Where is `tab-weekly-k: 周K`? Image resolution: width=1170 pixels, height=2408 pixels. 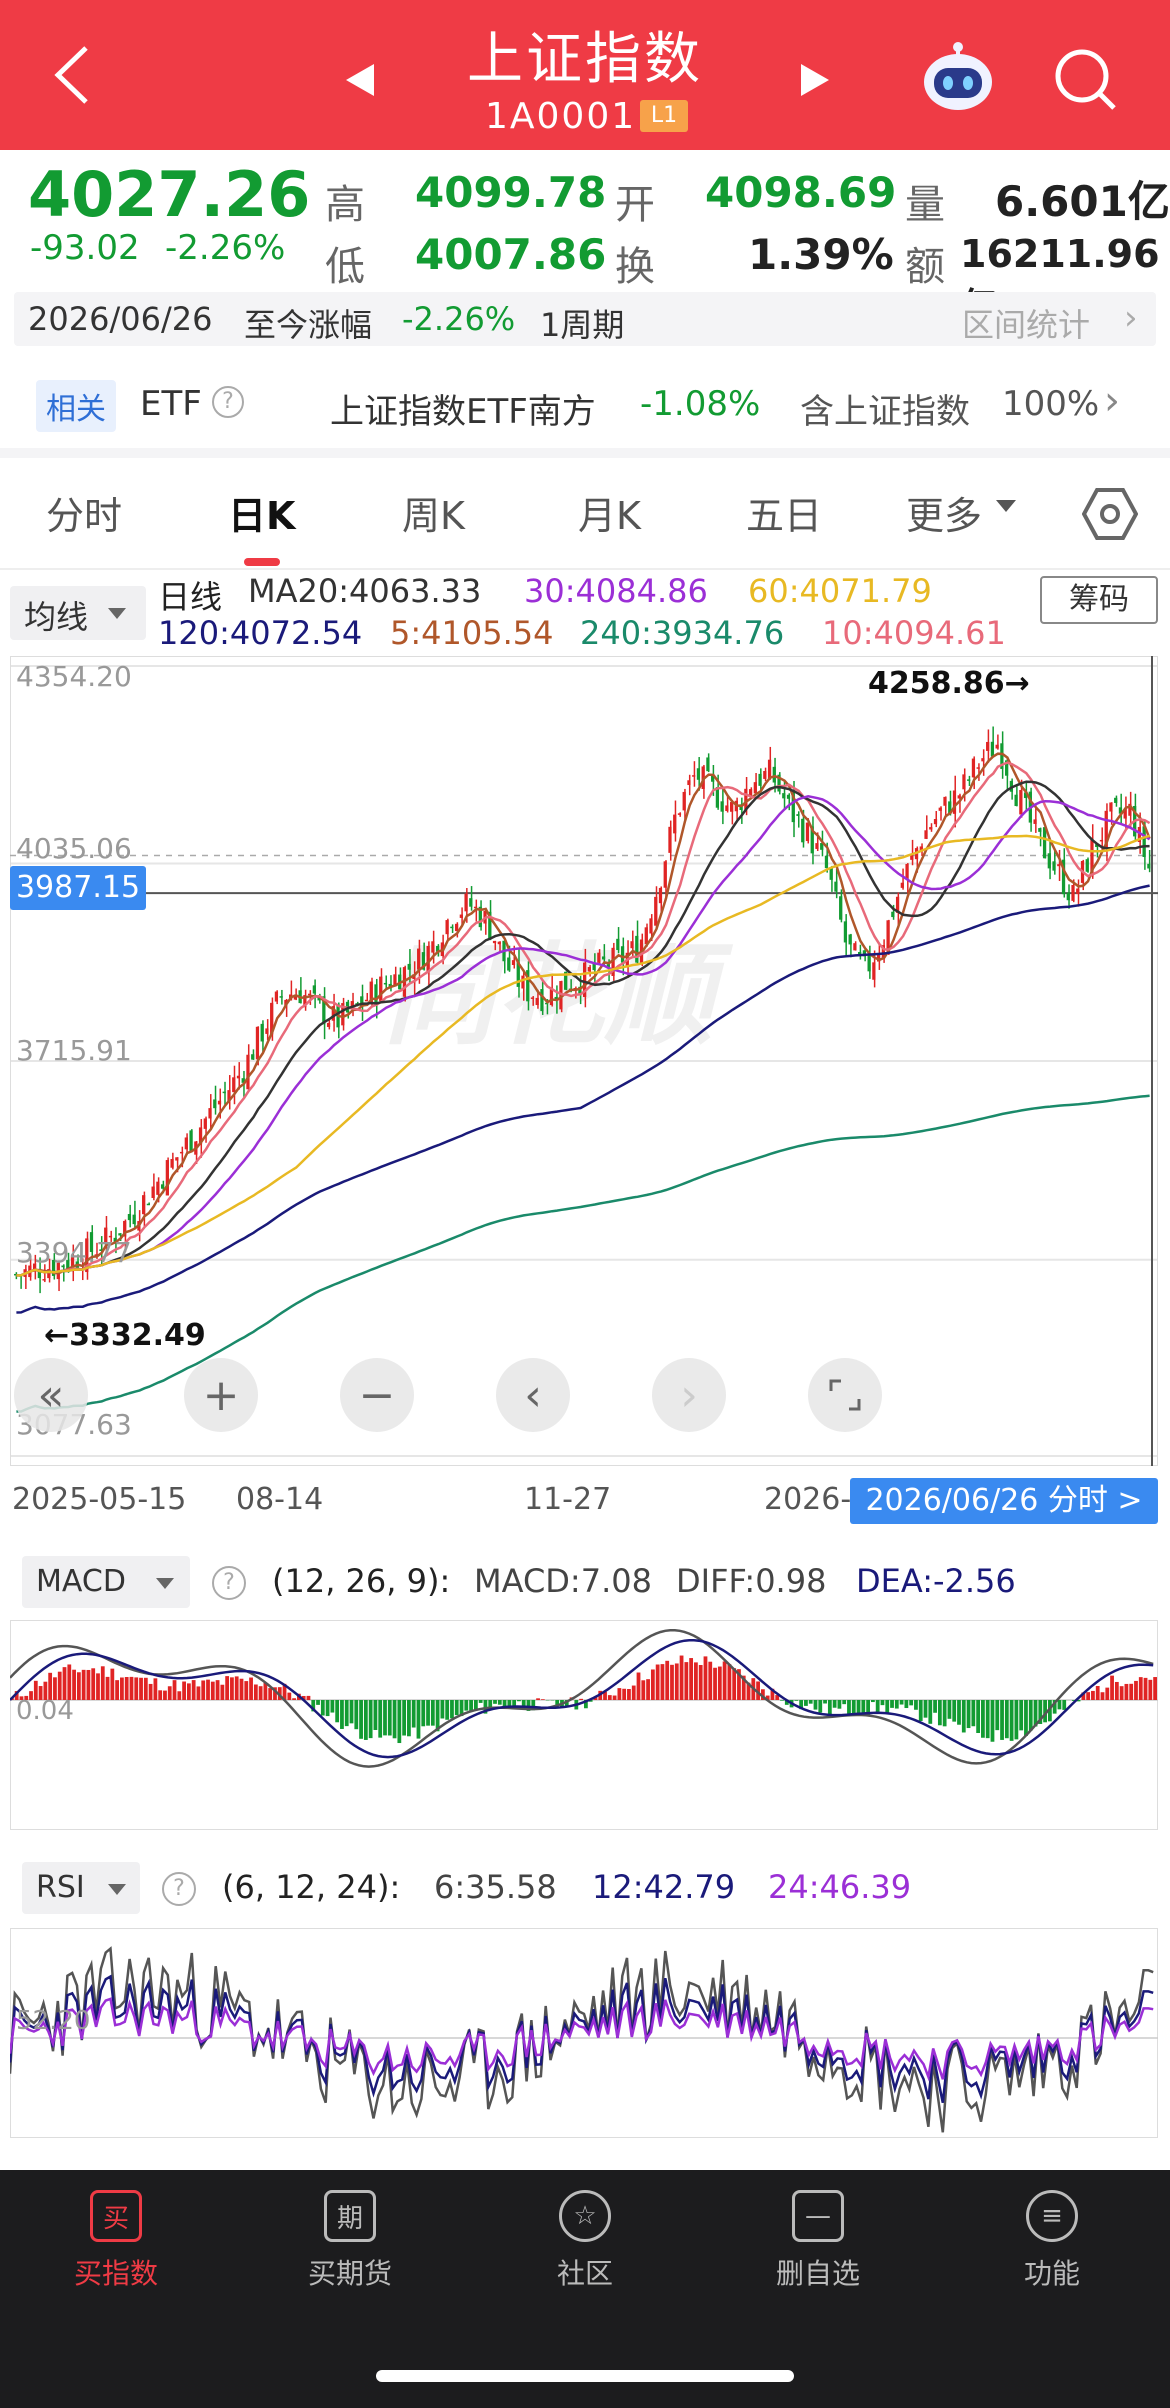
tab-weekly-k: 周K is located at coordinates (433, 516).